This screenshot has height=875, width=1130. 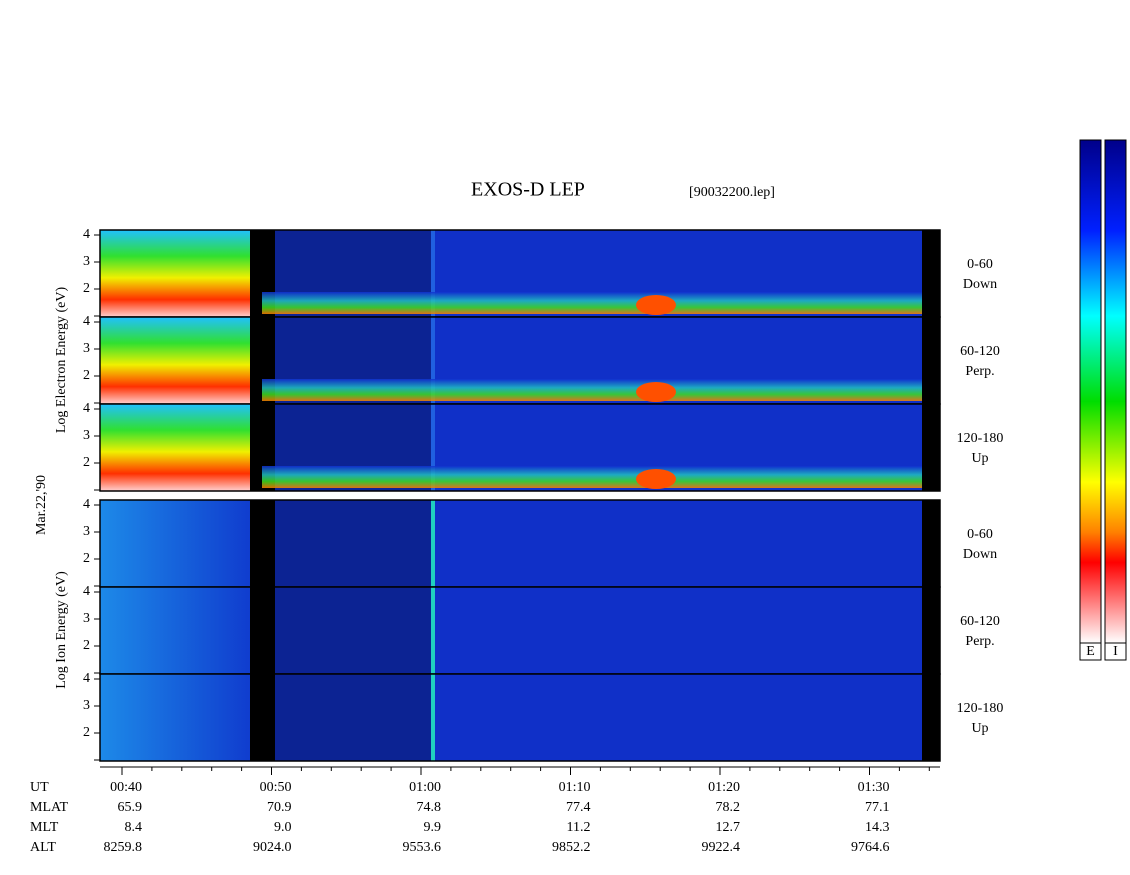 I want to click on row-value: 77.1, so click(x=877, y=807).